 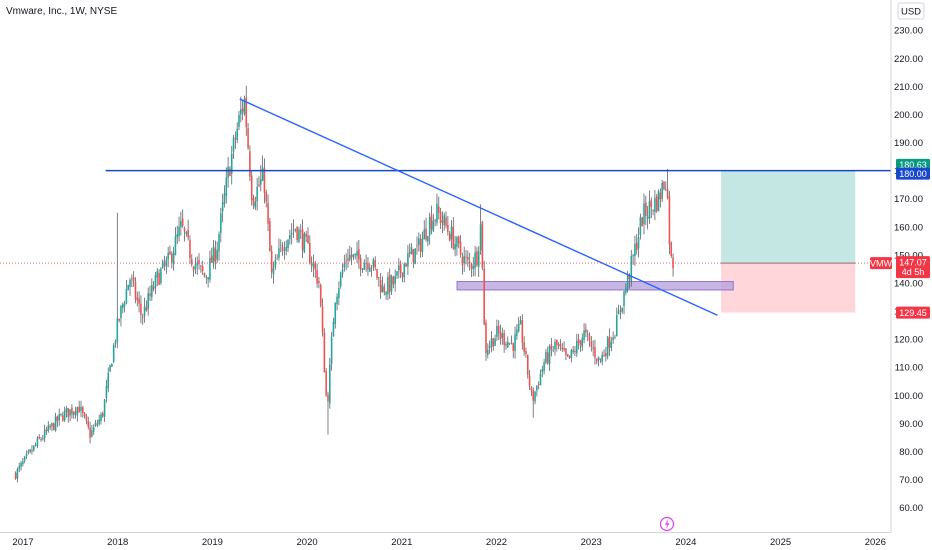 What do you see at coordinates (448, 542) in the screenshot?
I see `time-axis: 2017 2018 2019 2020 2021 2022 2023 2024 2025 2026` at bounding box center [448, 542].